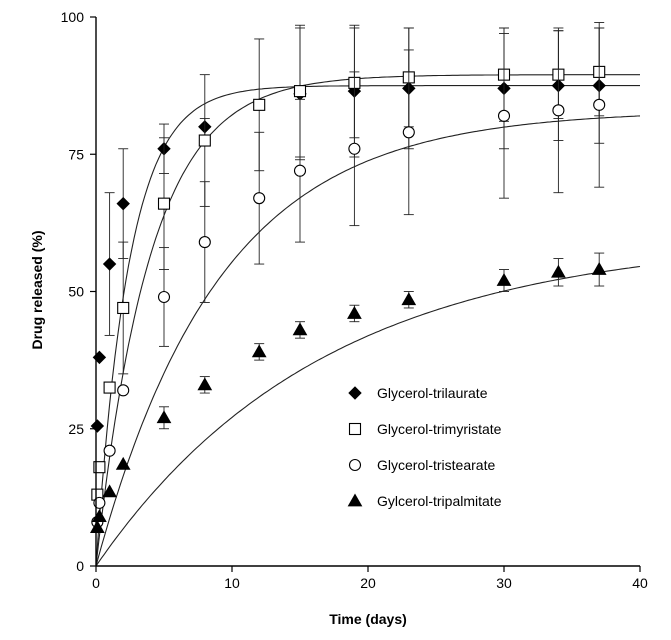 The height and width of the screenshot is (640, 671). Describe the element at coordinates (432, 393) in the screenshot. I see `legend-label: Glycerol-trilaurate` at that location.